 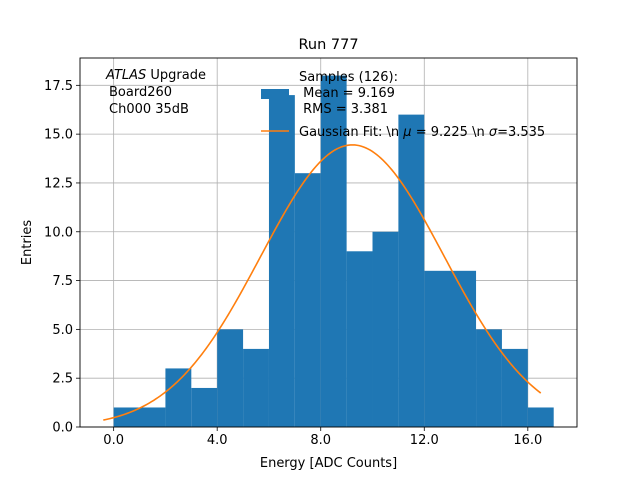 I want to click on x-axis-ticks: 0.0 4.0 8.0 12.0 16.0, so click(x=322, y=437).